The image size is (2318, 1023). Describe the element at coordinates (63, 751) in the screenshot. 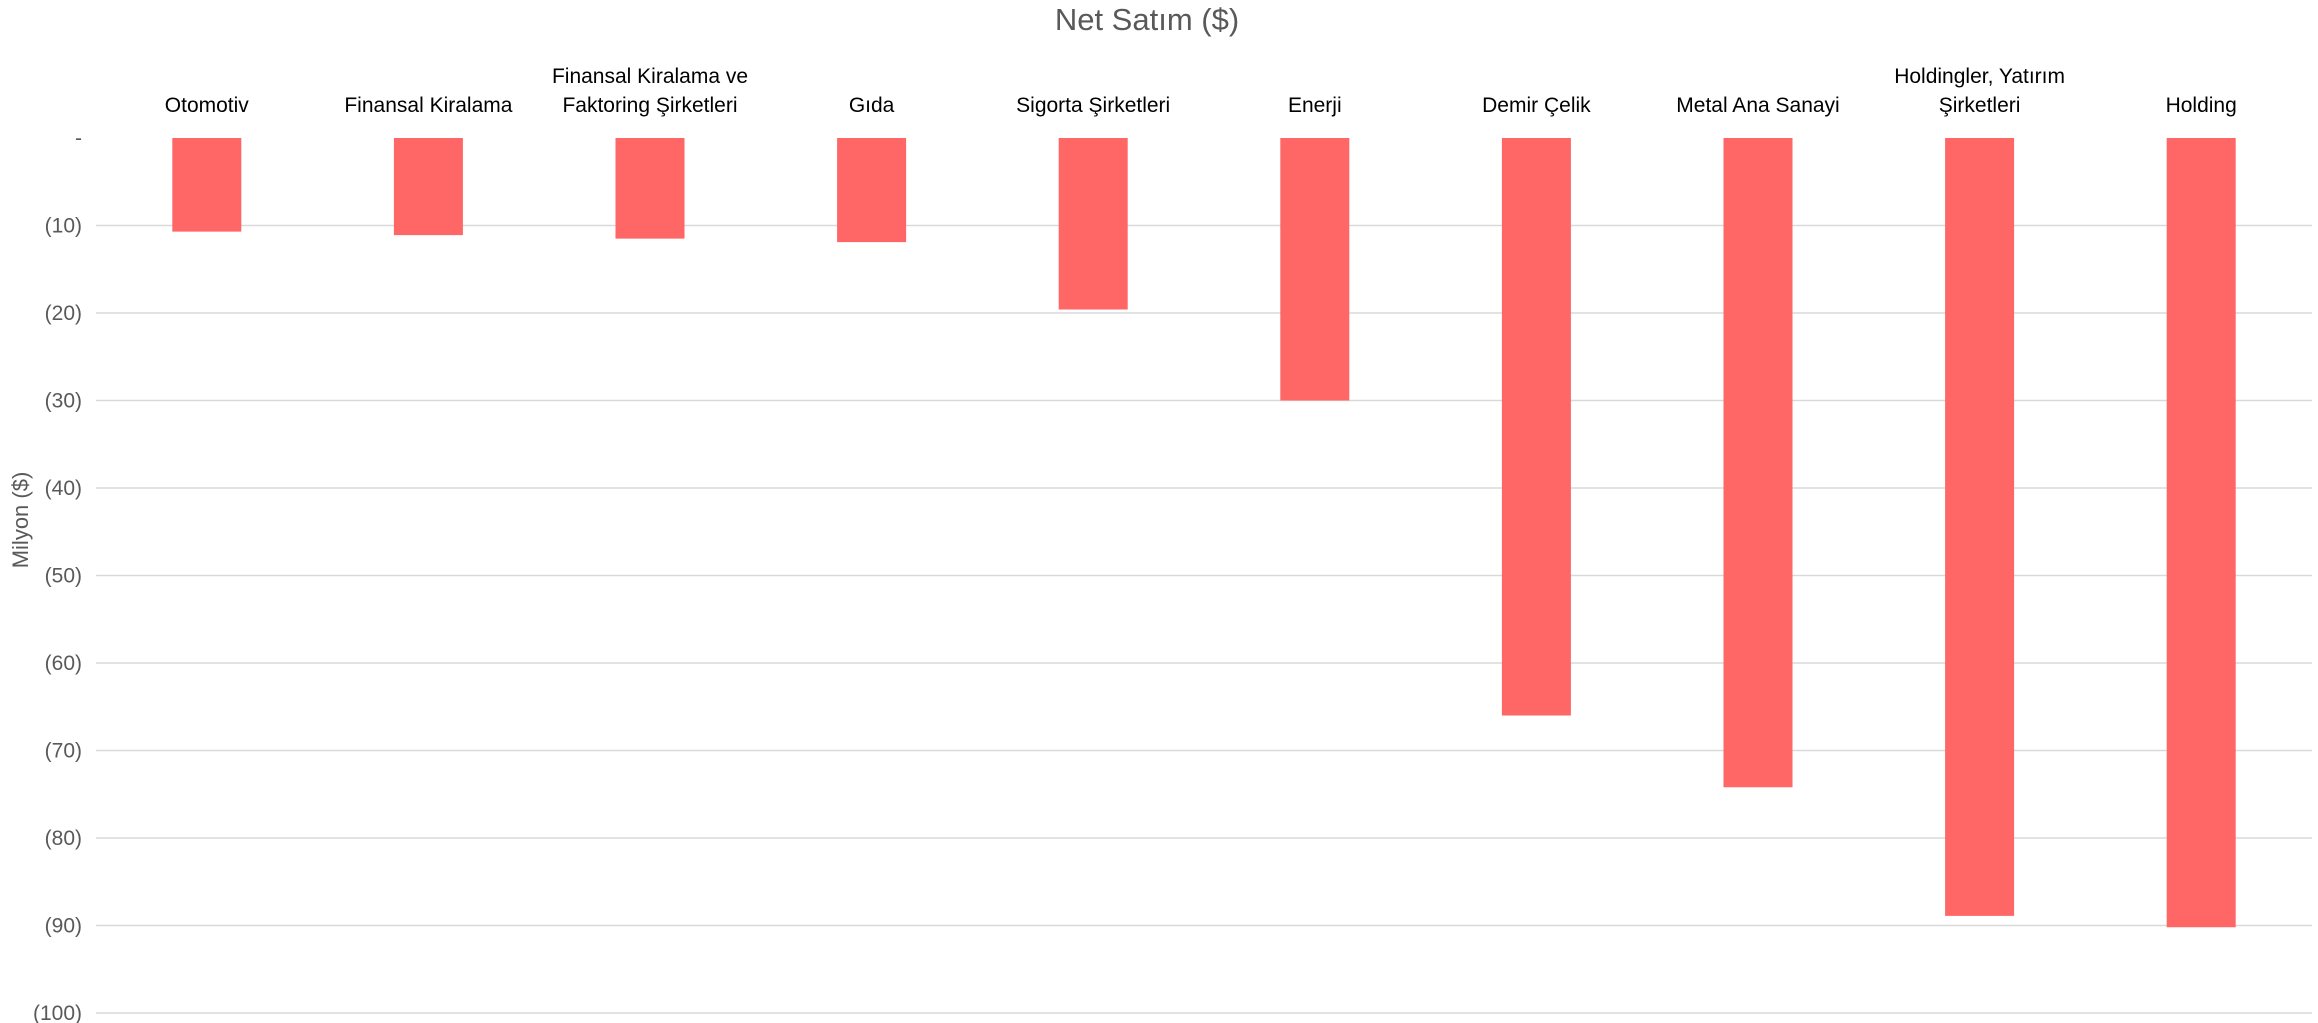

I see `y-tick-label: (70)` at that location.